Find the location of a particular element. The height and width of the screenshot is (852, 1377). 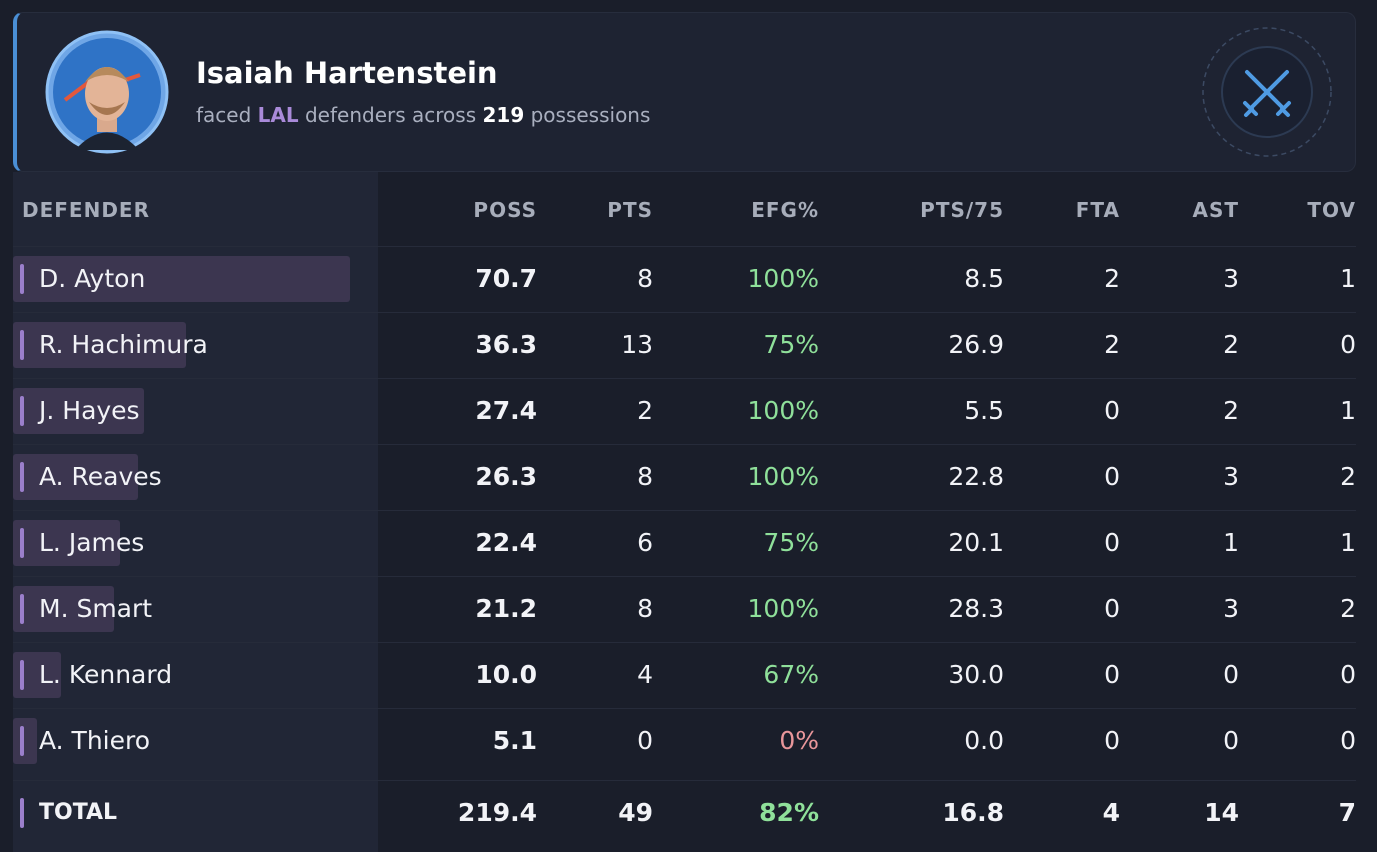

stat-cell: 28.3 is located at coordinates (976, 608).